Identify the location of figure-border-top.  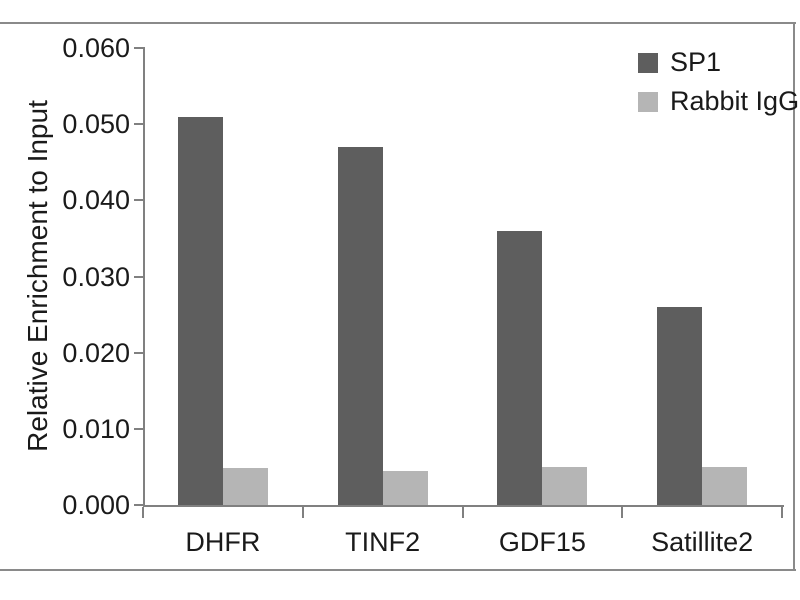
(398, 23).